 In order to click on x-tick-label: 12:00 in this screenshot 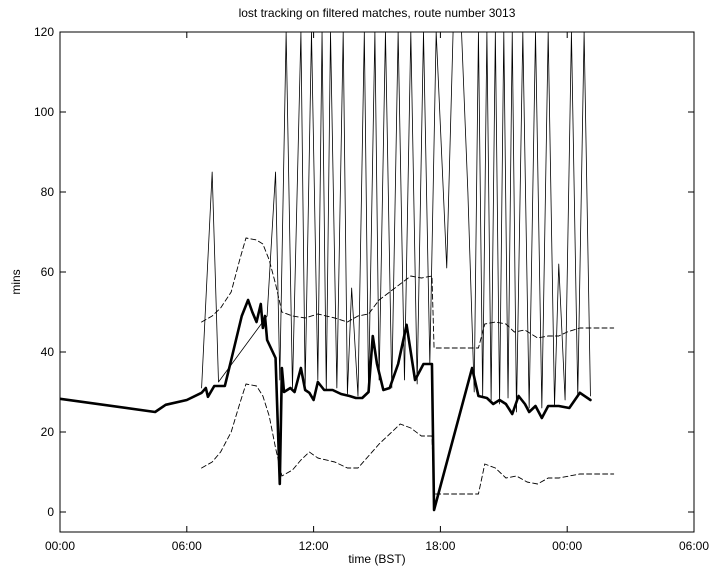, I will do `click(314, 546)`.